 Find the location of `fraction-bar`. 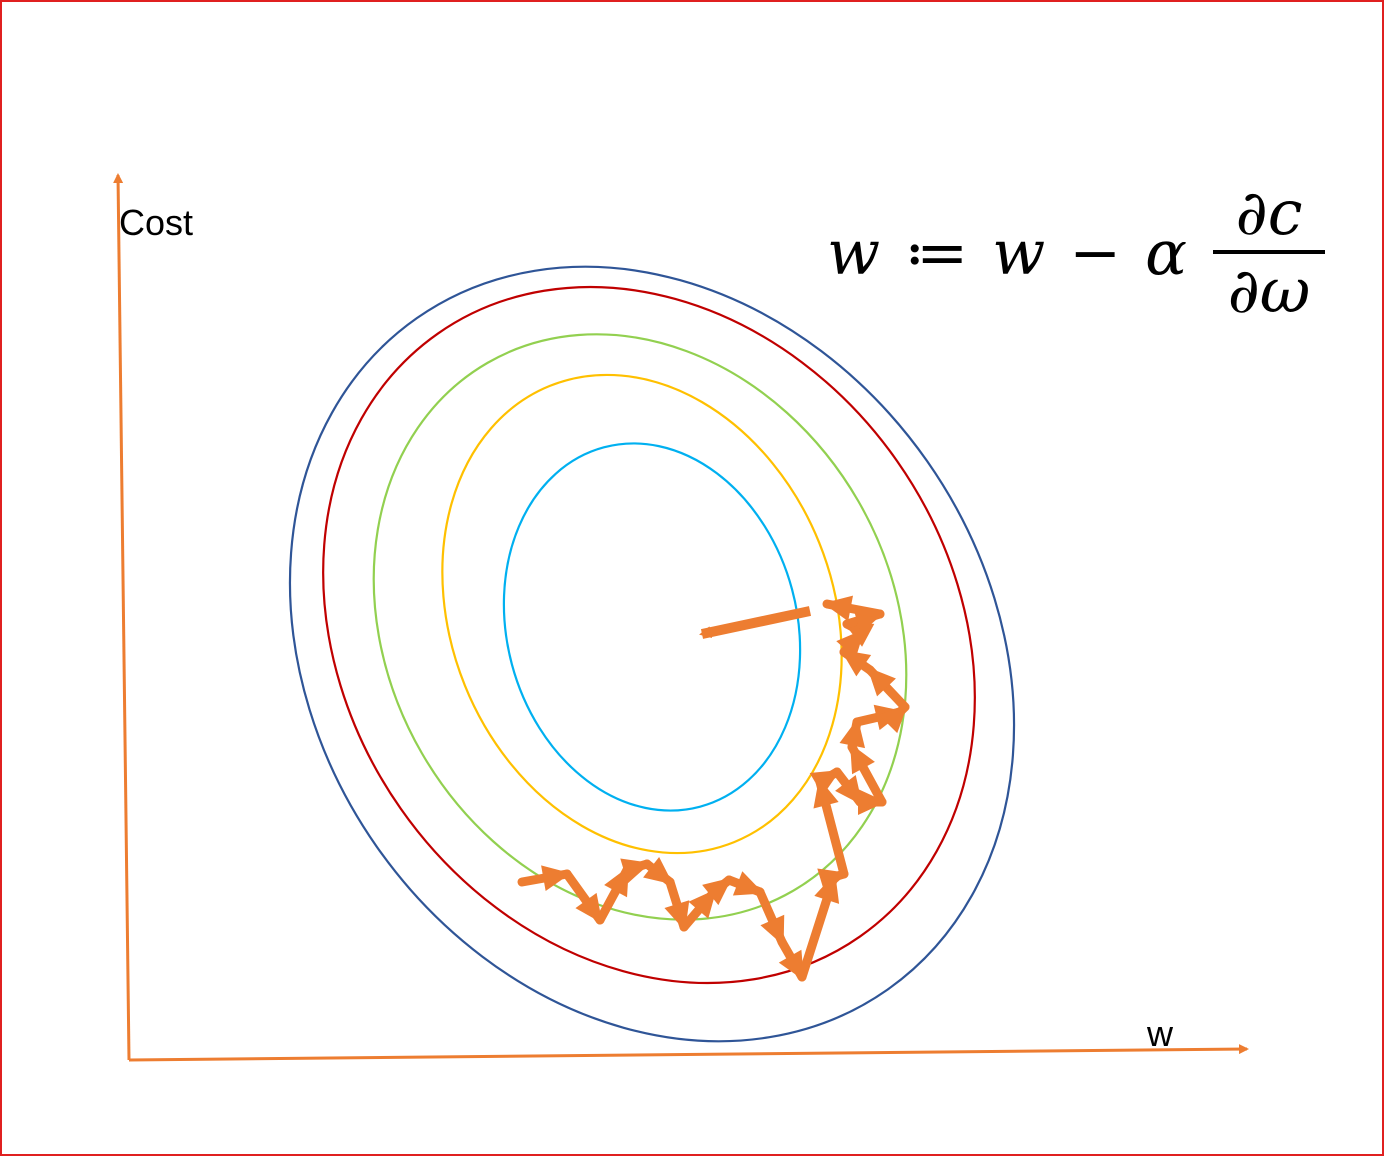

fraction-bar is located at coordinates (1269, 252).